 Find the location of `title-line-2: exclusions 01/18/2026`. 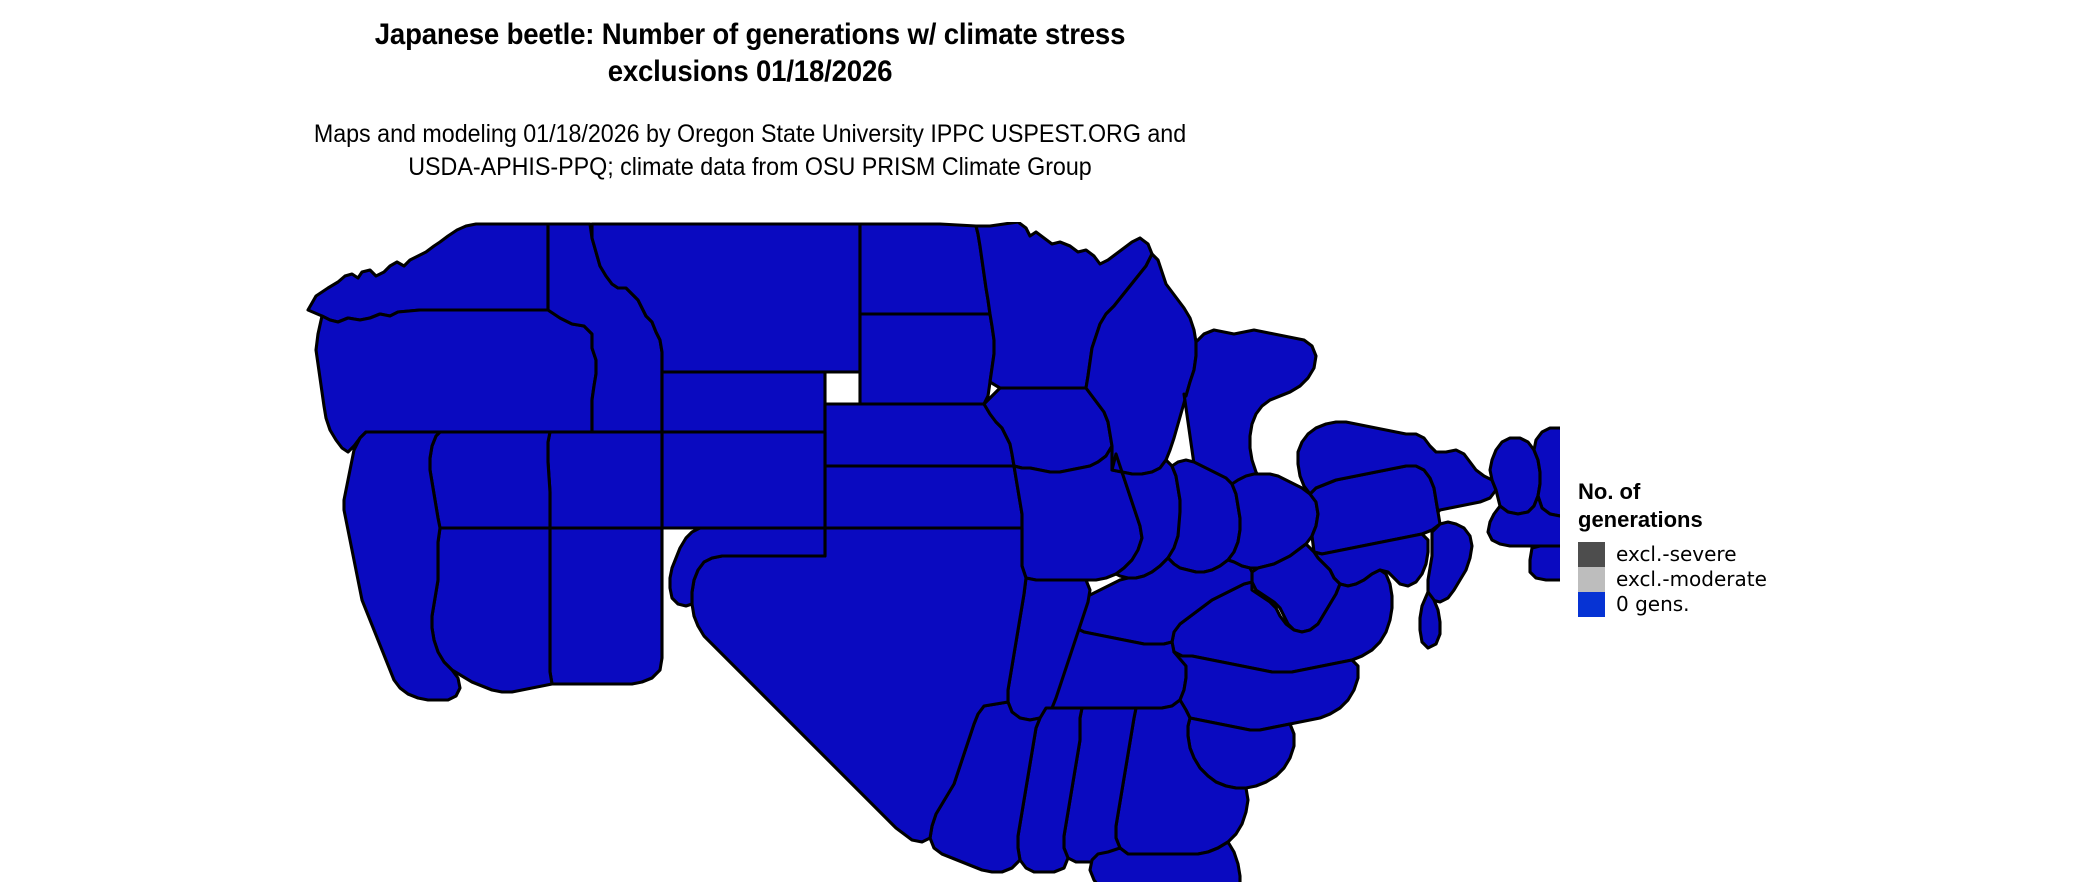

title-line-2: exclusions 01/18/2026 is located at coordinates (750, 71).